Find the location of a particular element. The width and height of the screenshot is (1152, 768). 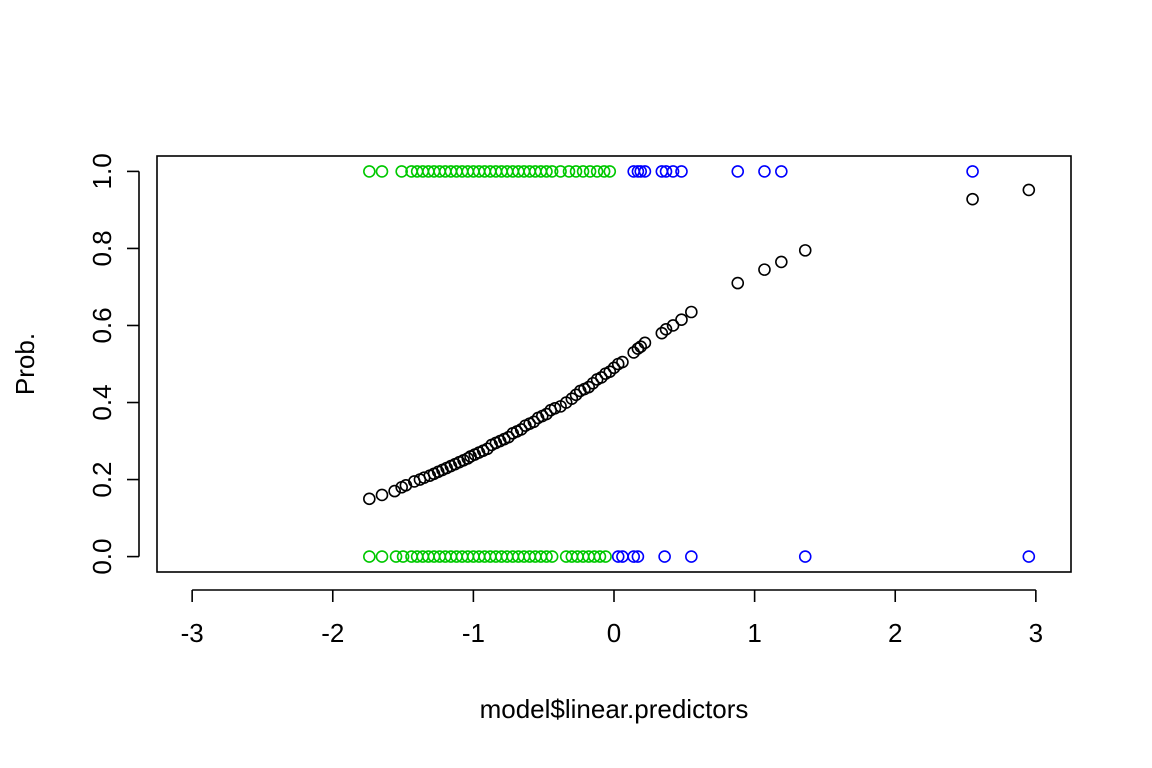

x-axis: -3 -2 -1 0 1 2 3 is located at coordinates (612, 618).